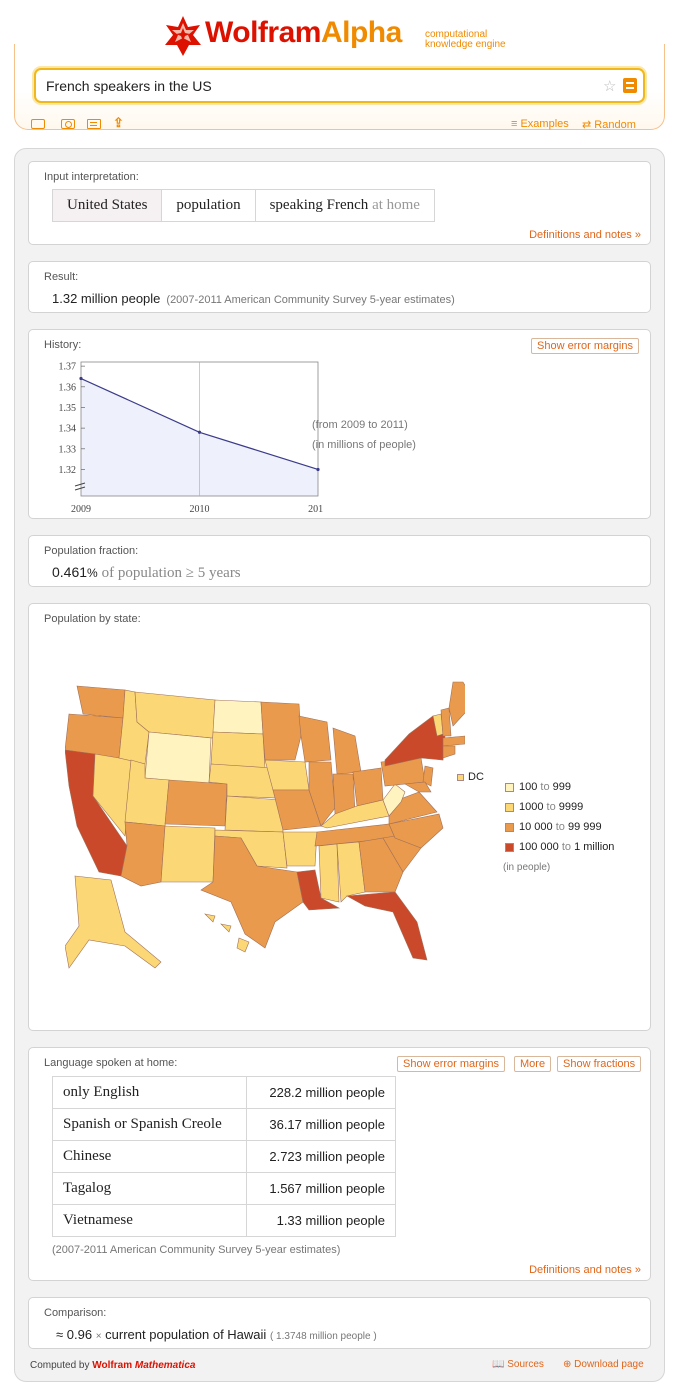 Image resolution: width=679 pixels, height=1395 pixels. I want to click on favorite-star-icon: ☆, so click(610, 86).